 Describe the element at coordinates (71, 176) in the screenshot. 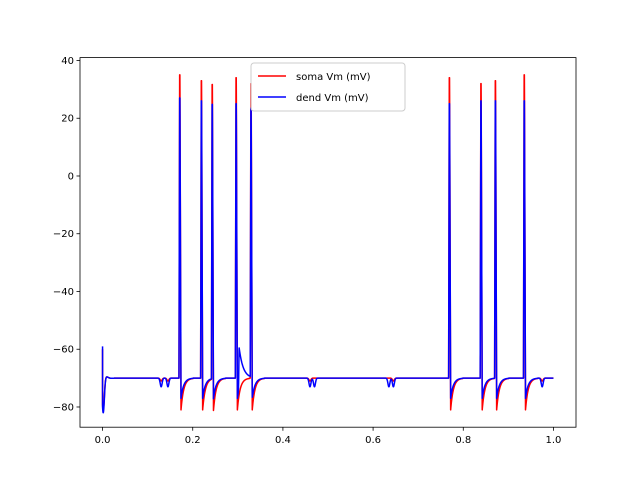

I see `y-tick-label: 0` at that location.